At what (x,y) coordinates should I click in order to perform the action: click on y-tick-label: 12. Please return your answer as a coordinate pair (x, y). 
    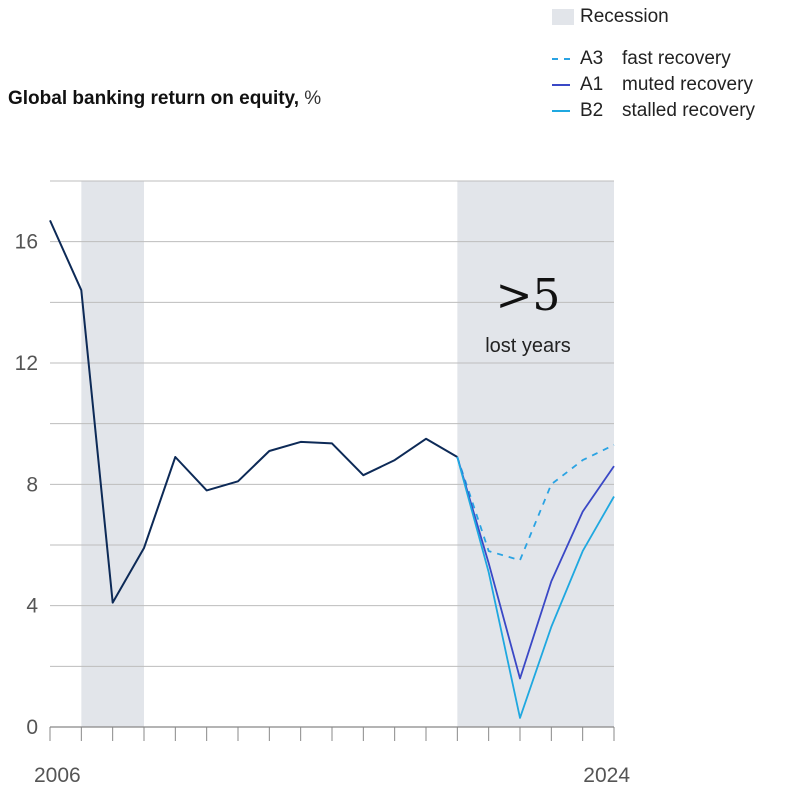
    Looking at the image, I should click on (26, 363).